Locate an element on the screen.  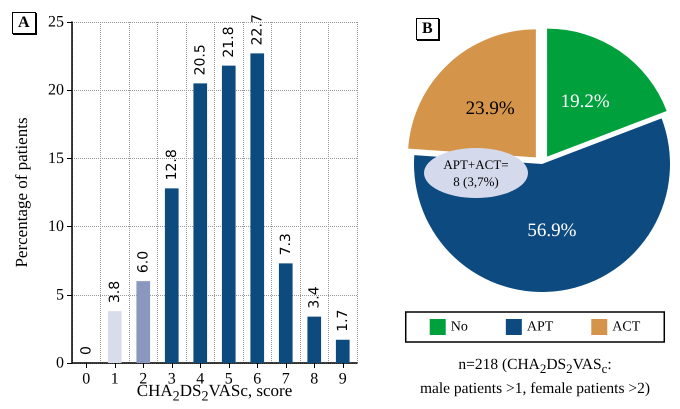
data-label: 0 is located at coordinates (86, 350).